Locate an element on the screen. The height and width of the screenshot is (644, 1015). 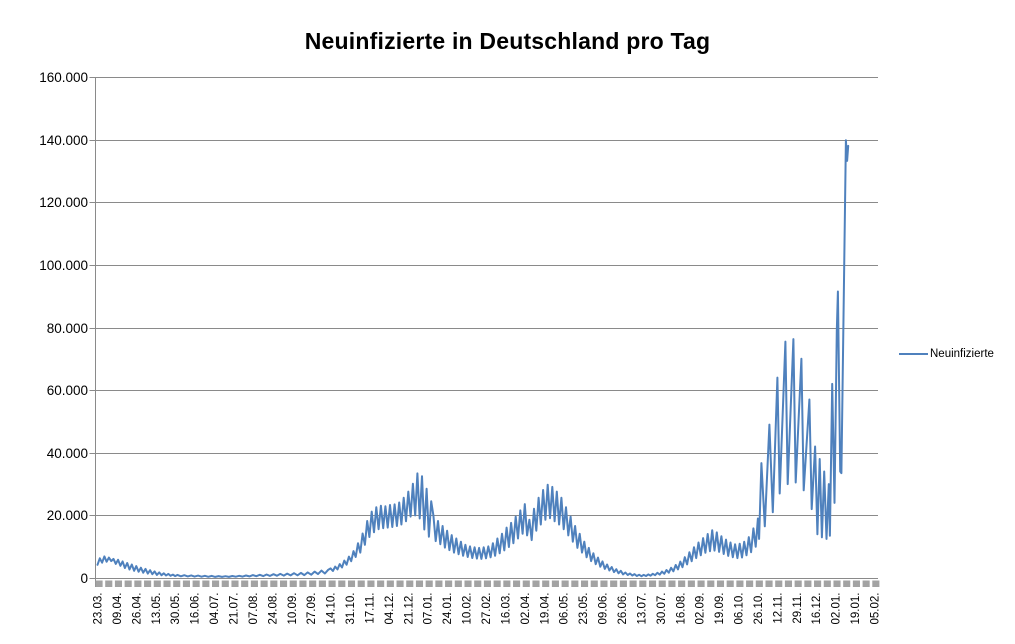
x-tick-label: 26.06. is located at coordinates (623, 609).